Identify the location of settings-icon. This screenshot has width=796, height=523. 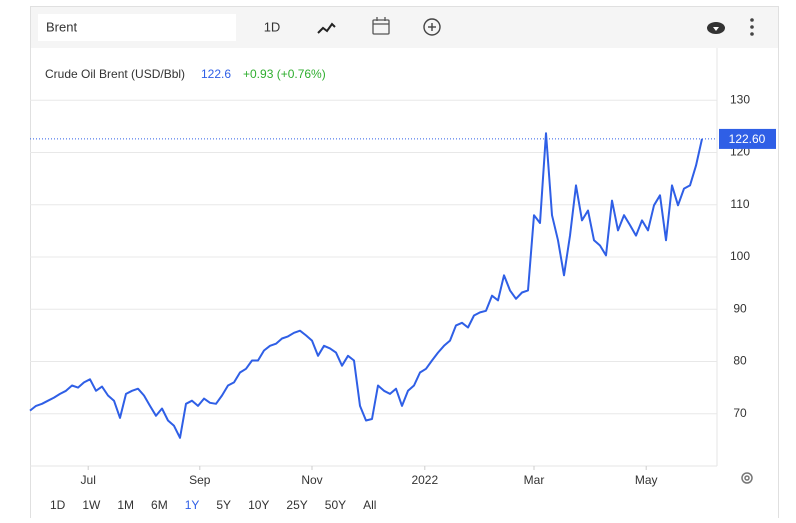
(747, 478).